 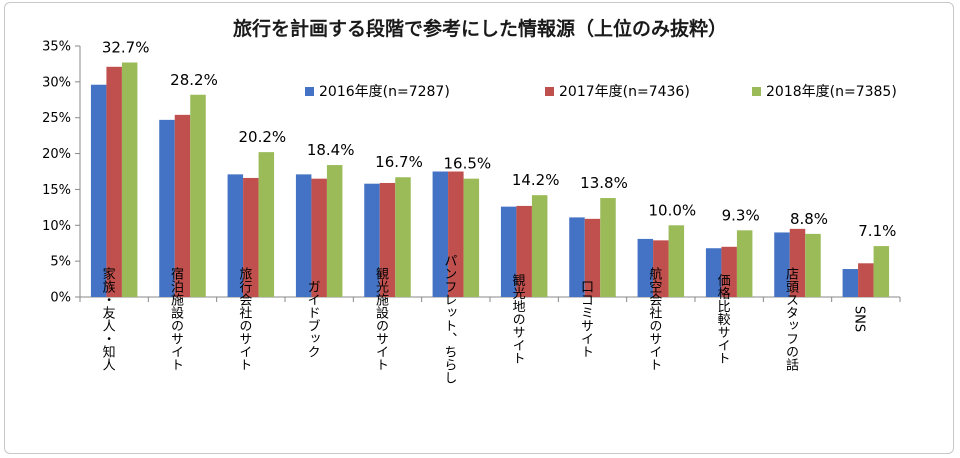 I want to click on y-tick-label: 35%, so click(x=56, y=47).